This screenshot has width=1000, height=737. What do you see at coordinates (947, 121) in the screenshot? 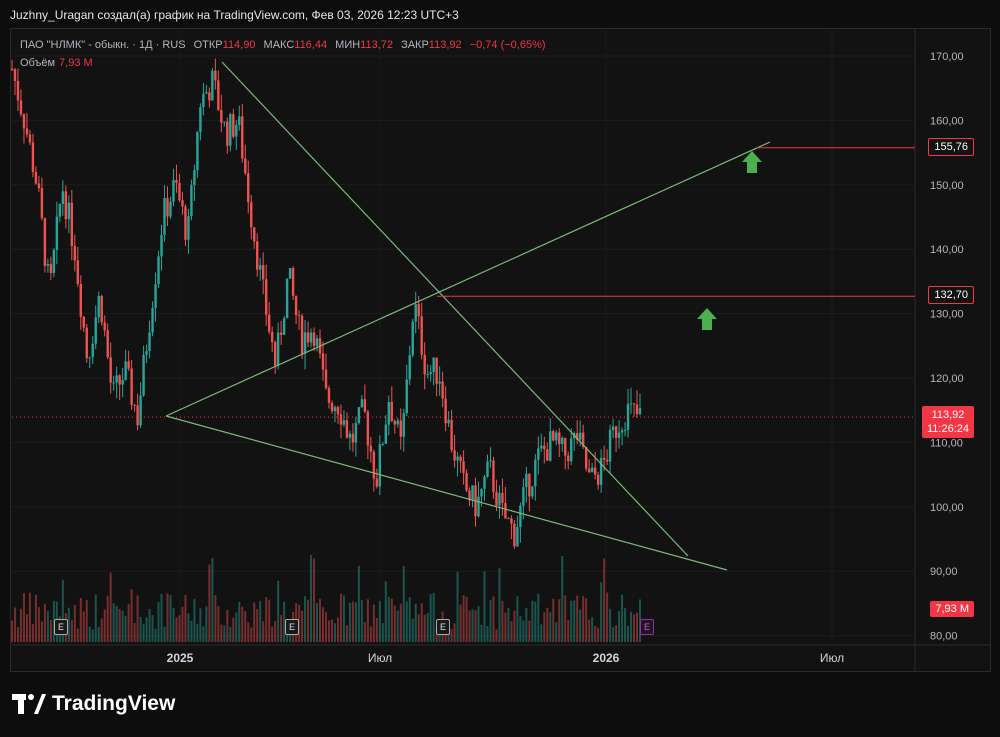
I see `price-tick-label: 160,00` at bounding box center [947, 121].